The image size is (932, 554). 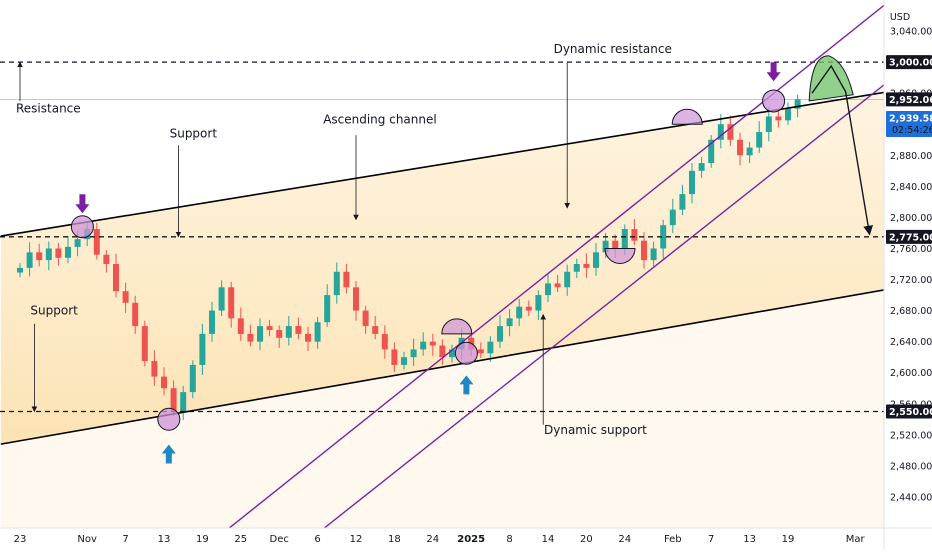 I want to click on level-price-tag-label: 3,000.000, so click(x=910, y=63).